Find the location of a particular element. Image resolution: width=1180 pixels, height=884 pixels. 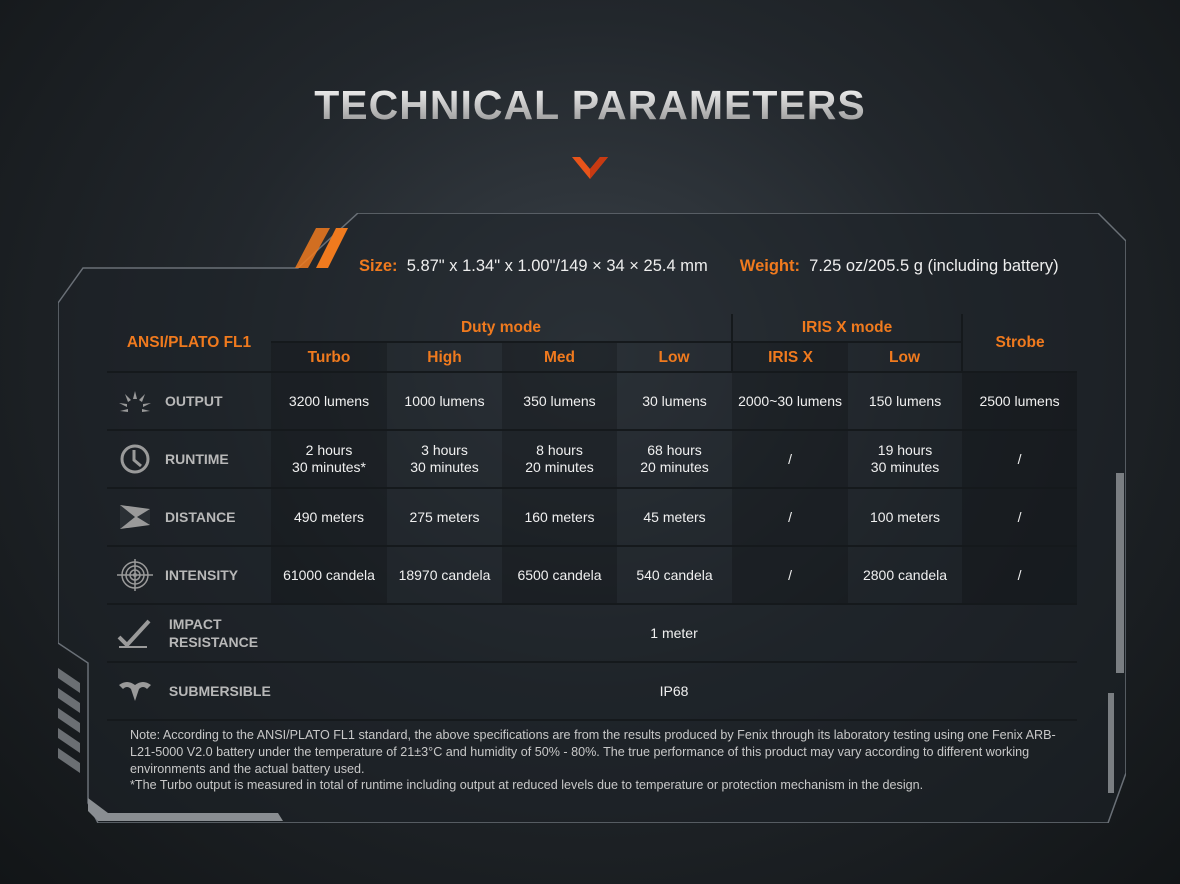

mode-header-turbo: Turbo is located at coordinates (329, 357).